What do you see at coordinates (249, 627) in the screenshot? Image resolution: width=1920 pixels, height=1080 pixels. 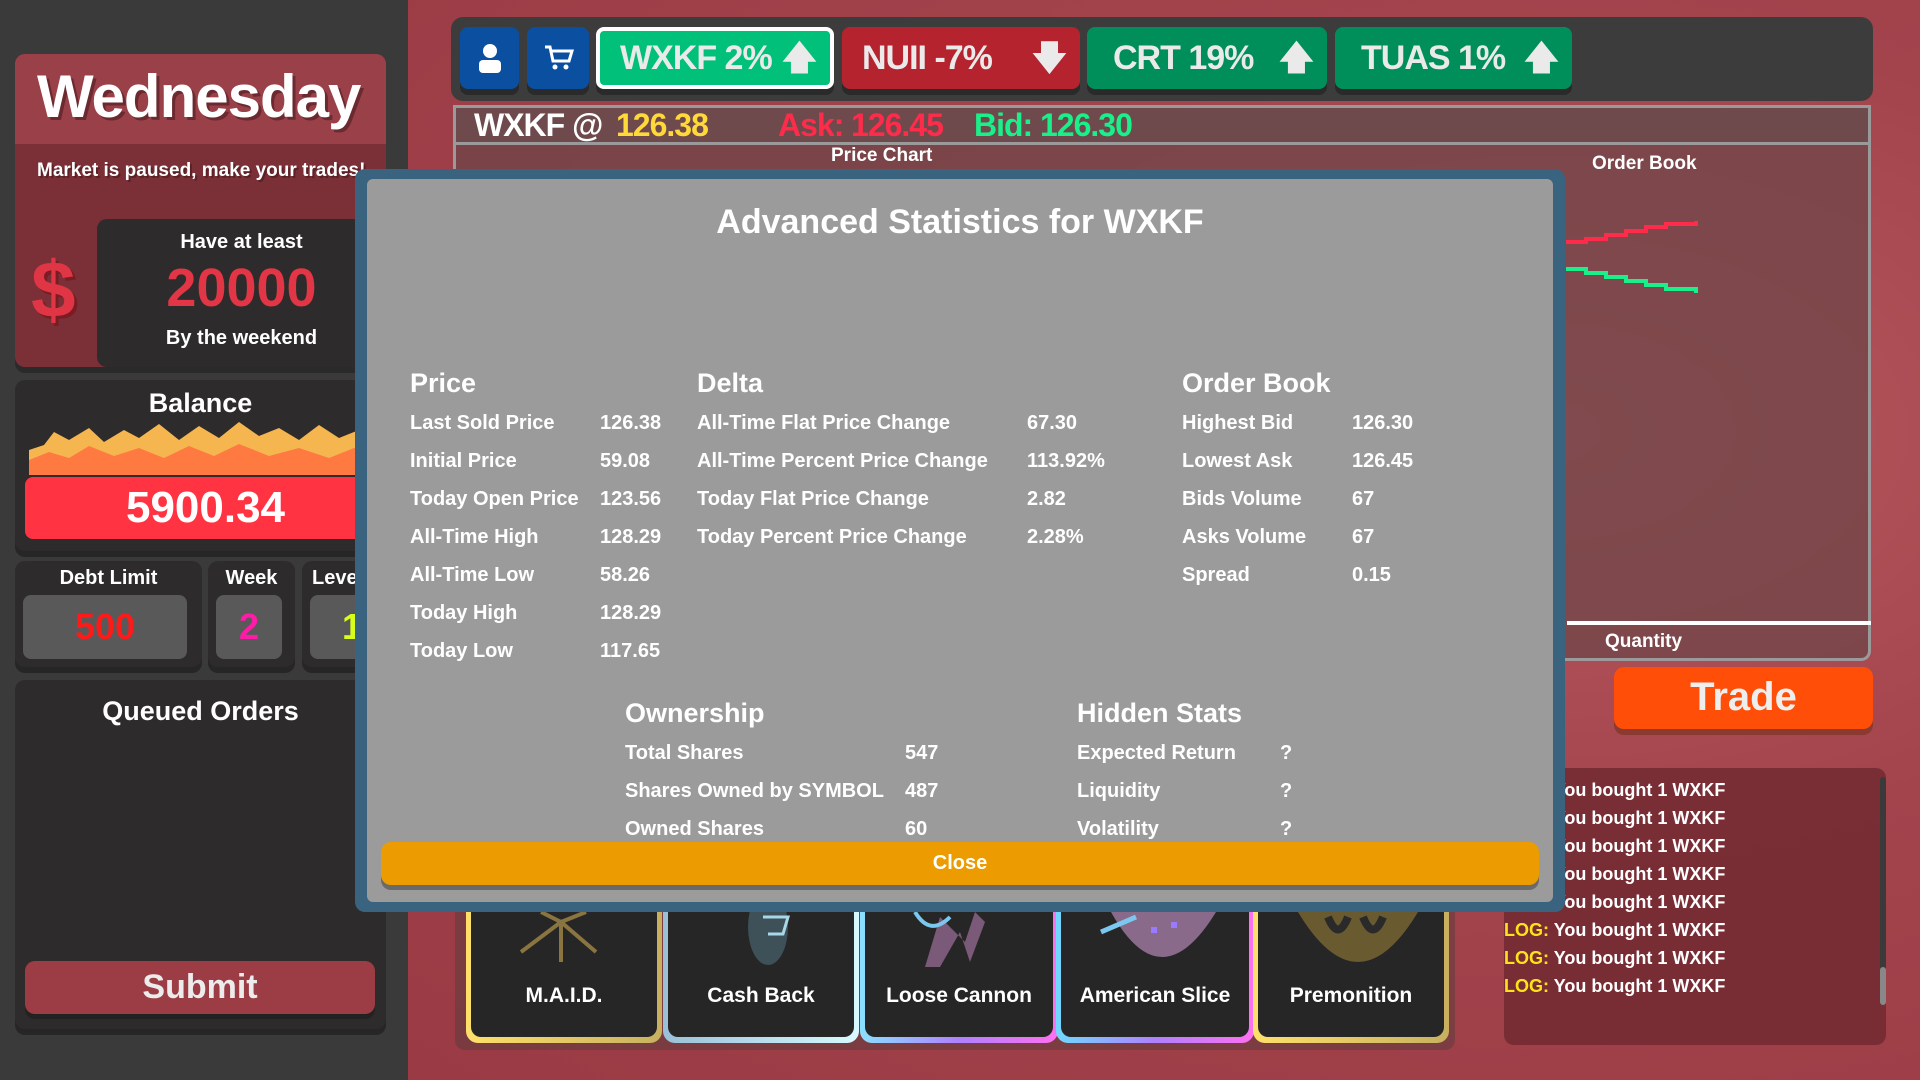 I see `week-value: 2` at bounding box center [249, 627].